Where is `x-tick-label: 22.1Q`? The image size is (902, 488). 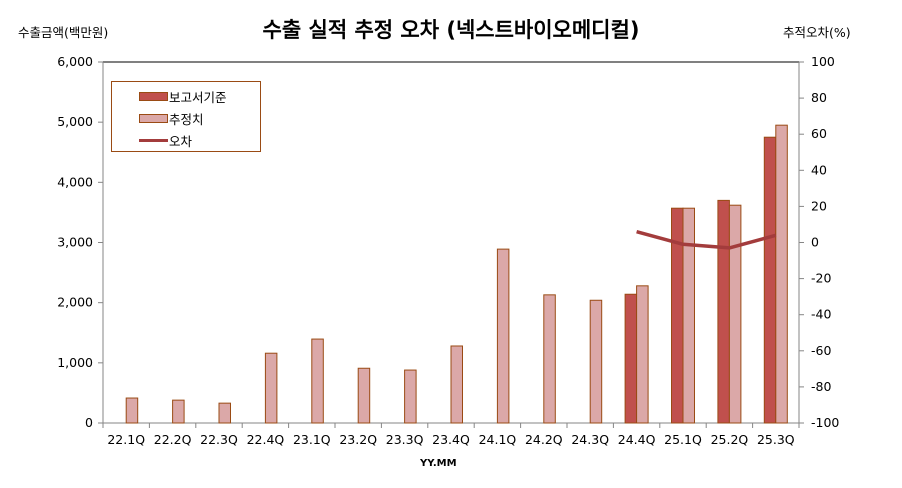
x-tick-label: 22.1Q is located at coordinates (126, 439).